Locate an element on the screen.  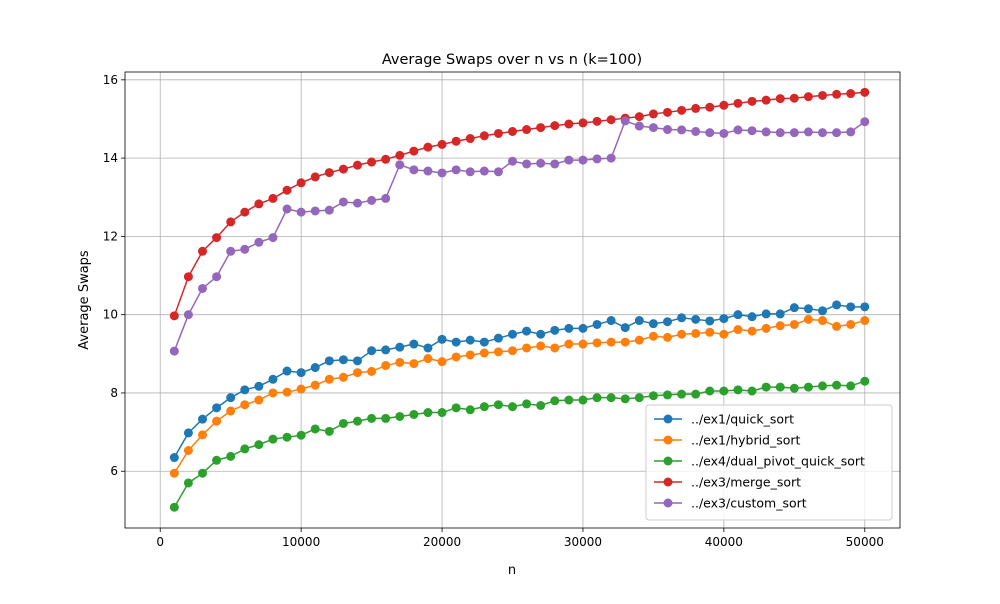
y-tick-label: 16 is located at coordinates (110, 80).